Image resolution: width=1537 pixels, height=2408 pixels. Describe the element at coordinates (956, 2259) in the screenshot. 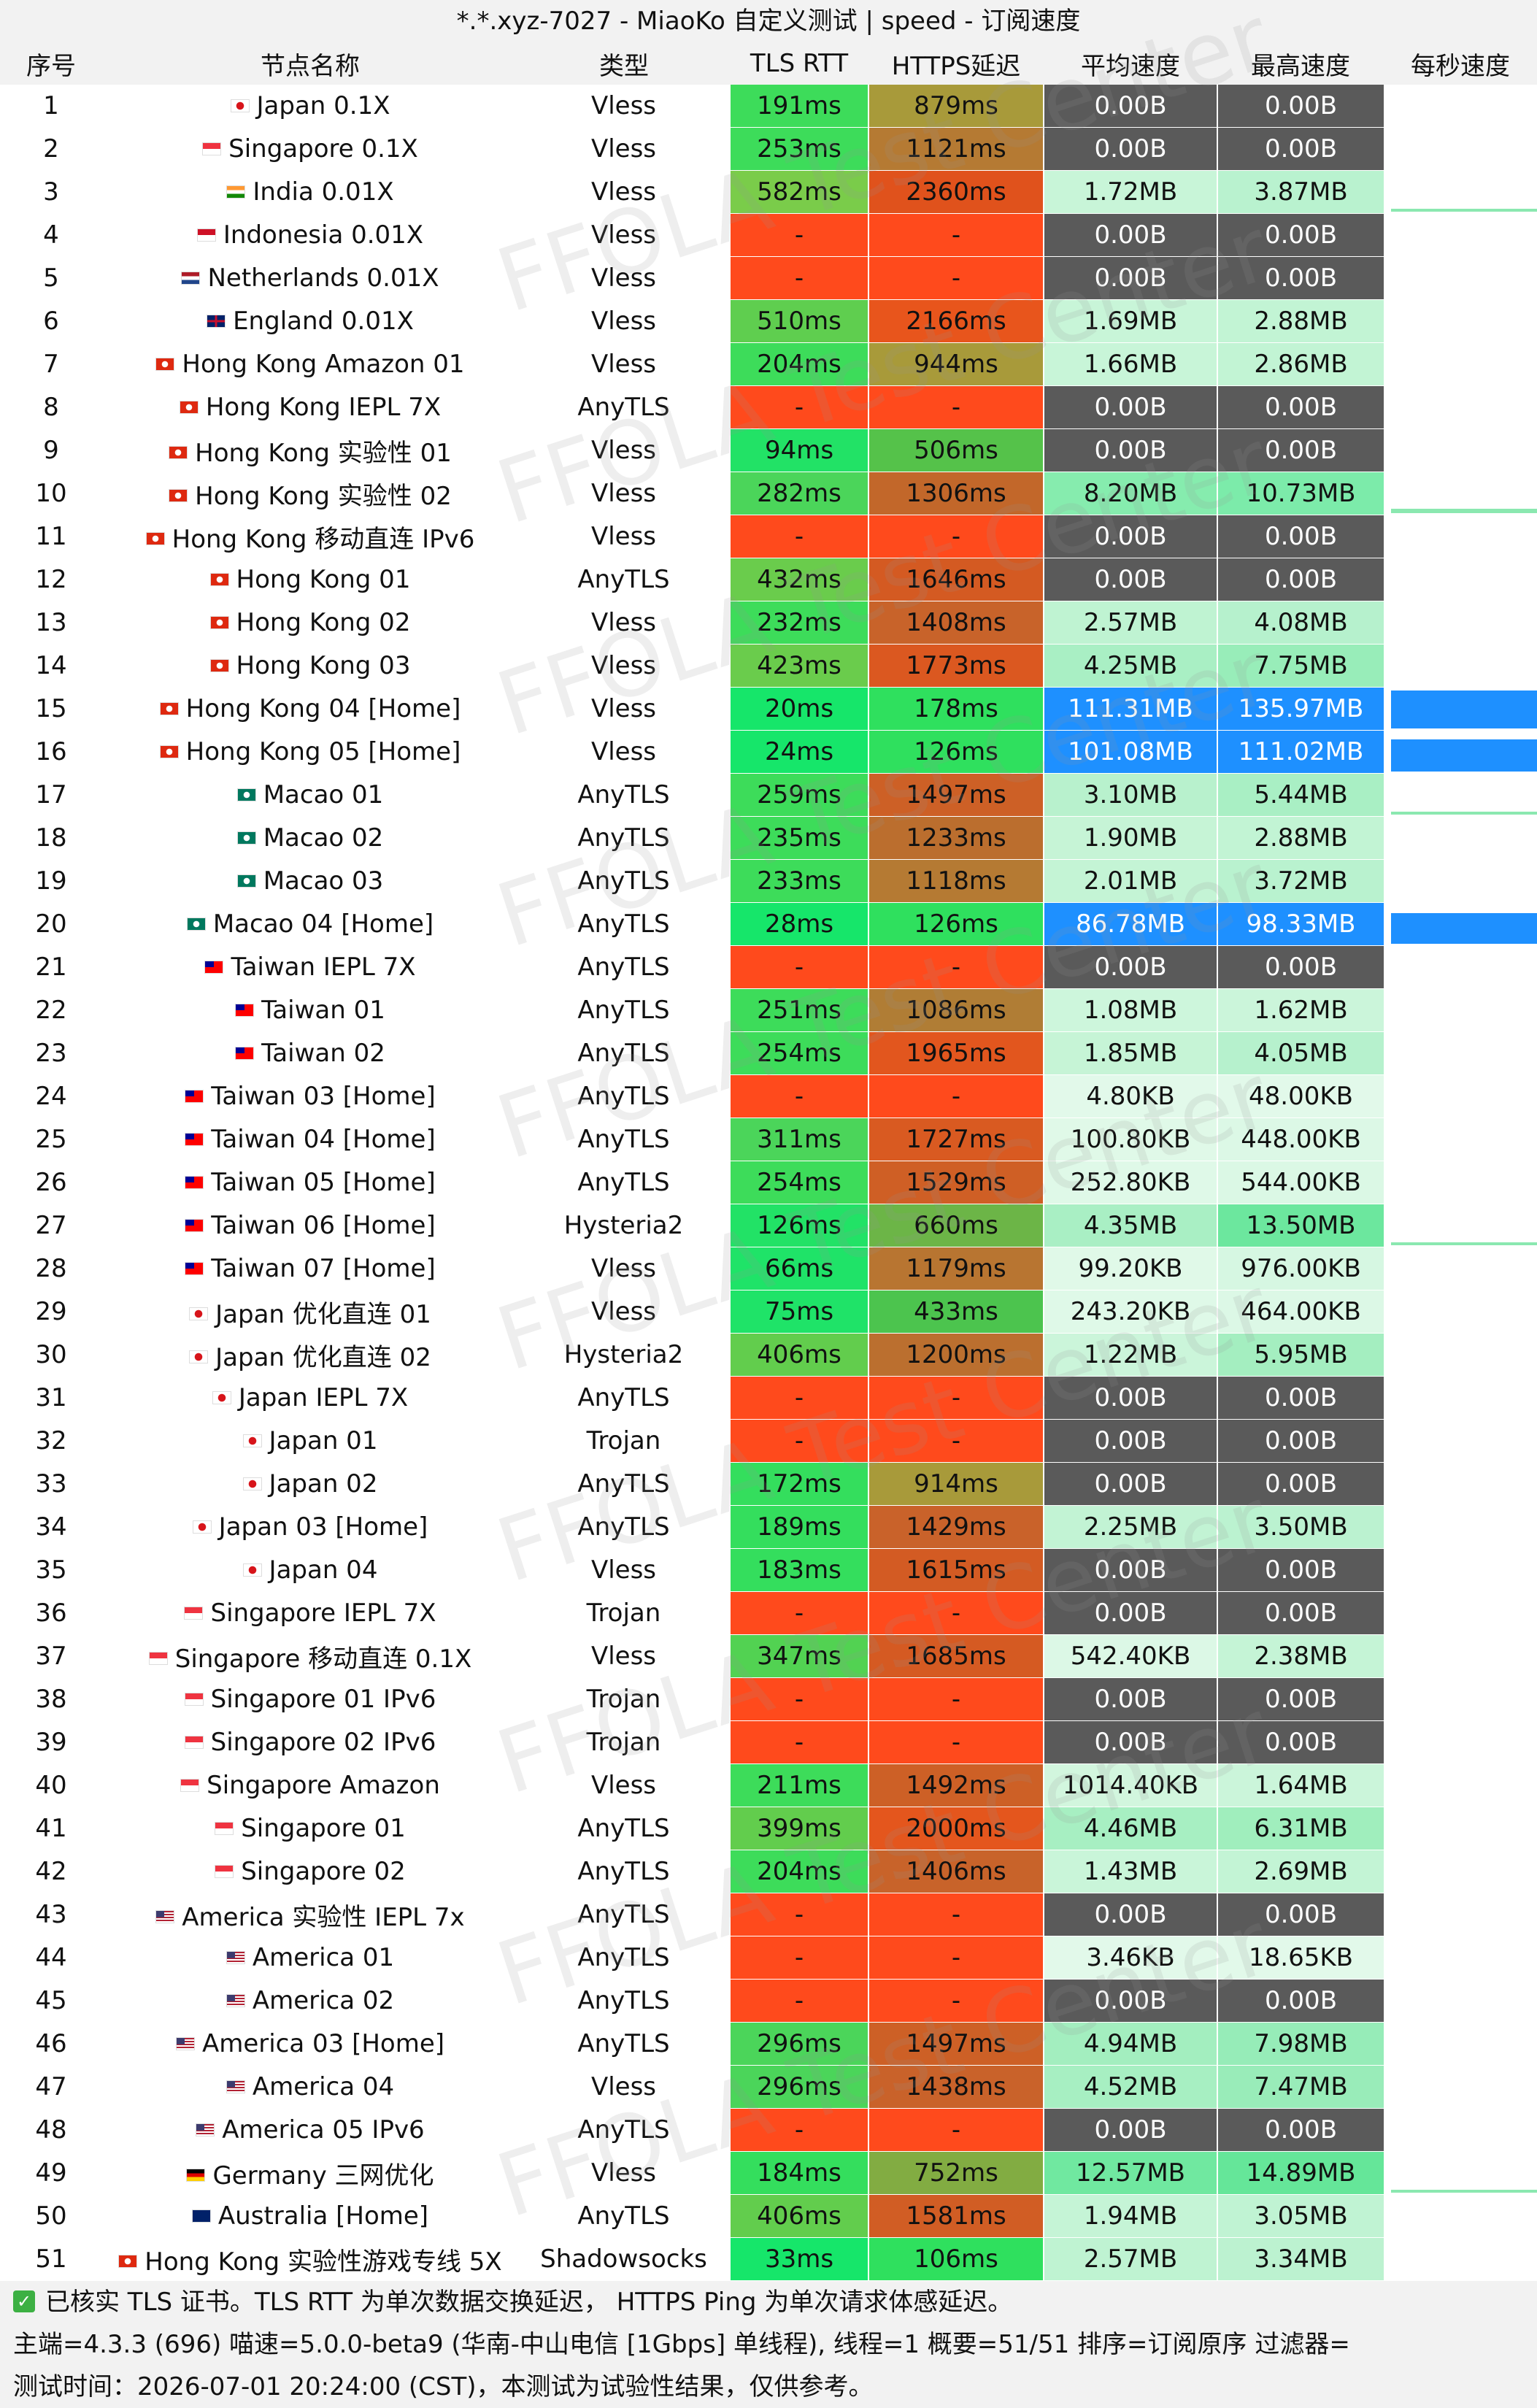

I see `https-latency-cell: 106ms` at that location.